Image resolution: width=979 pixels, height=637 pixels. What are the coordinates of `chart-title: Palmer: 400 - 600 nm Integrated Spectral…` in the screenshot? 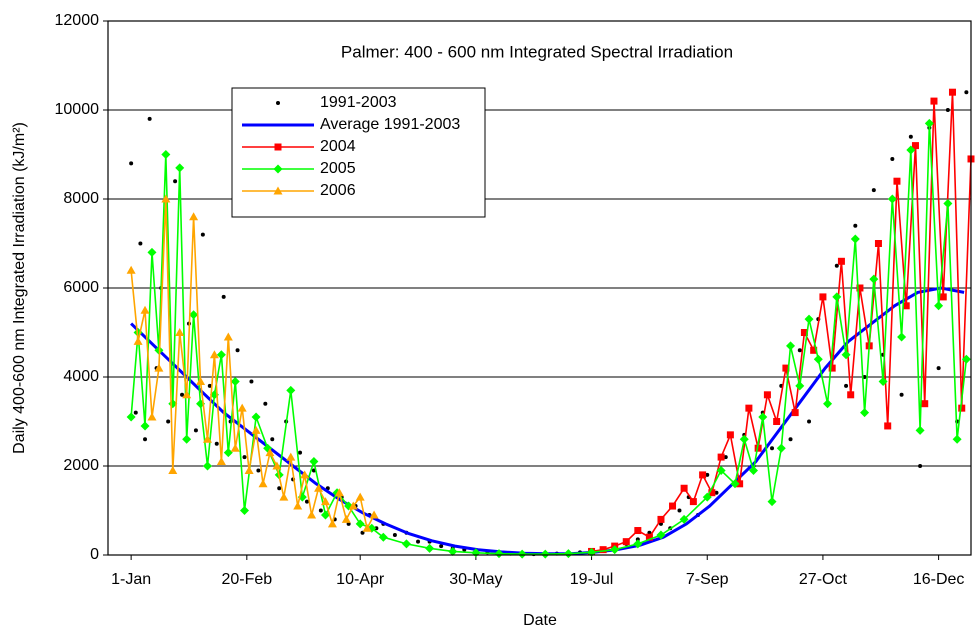 It's located at (537, 51).